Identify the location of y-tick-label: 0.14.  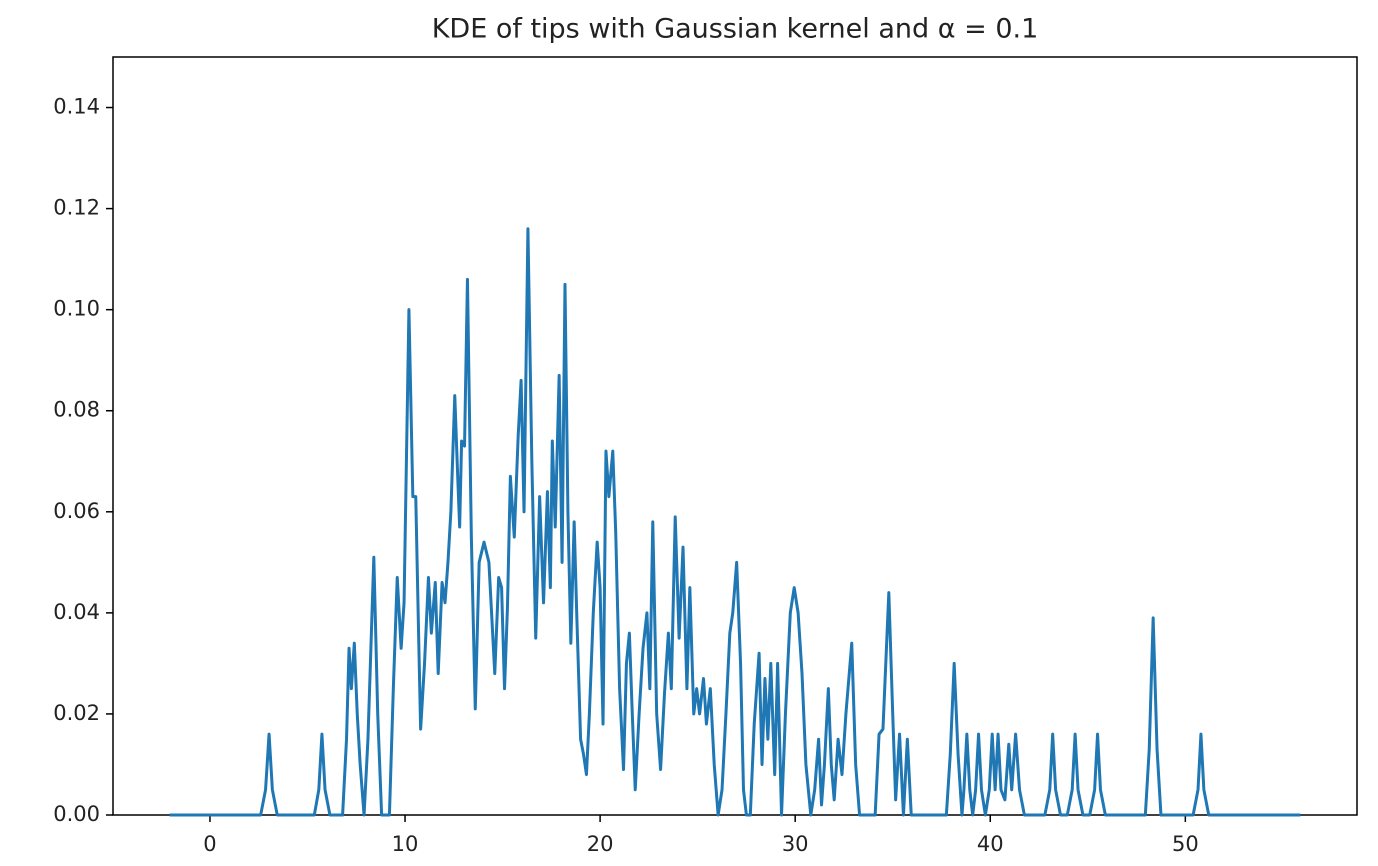
(76, 107).